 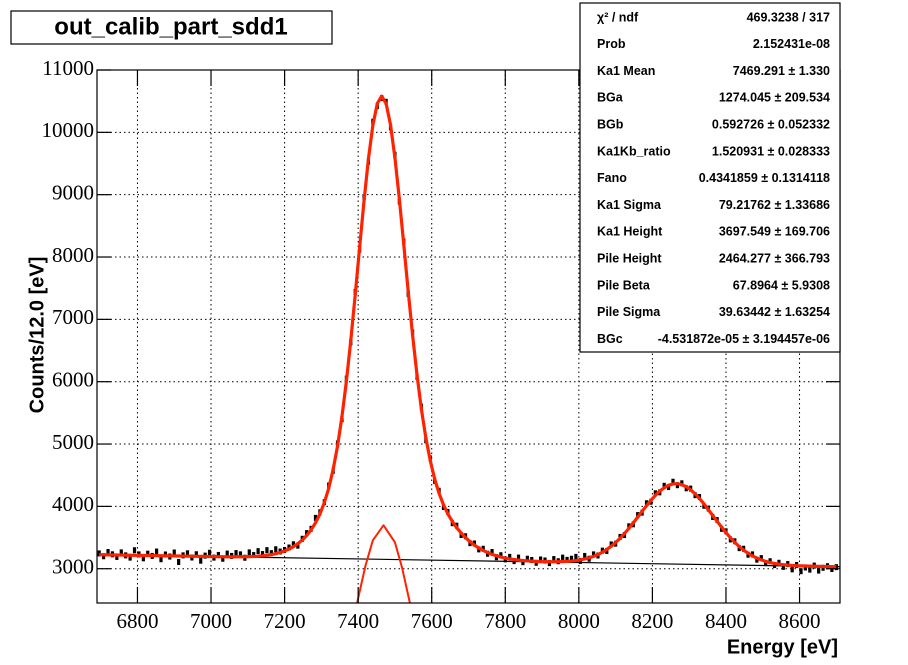 I want to click on y-tick-label: 11000, so click(x=68, y=68).